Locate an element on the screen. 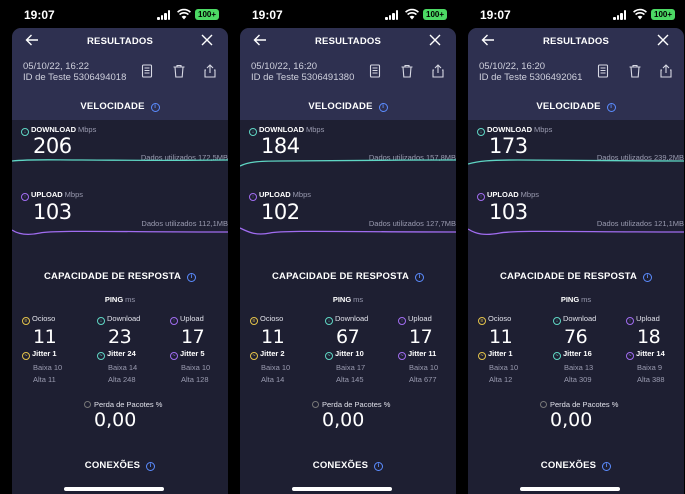 Image resolution: width=685 pixels, height=494 pixels. speed-title-text: VELOCIDADE is located at coordinates (568, 106).